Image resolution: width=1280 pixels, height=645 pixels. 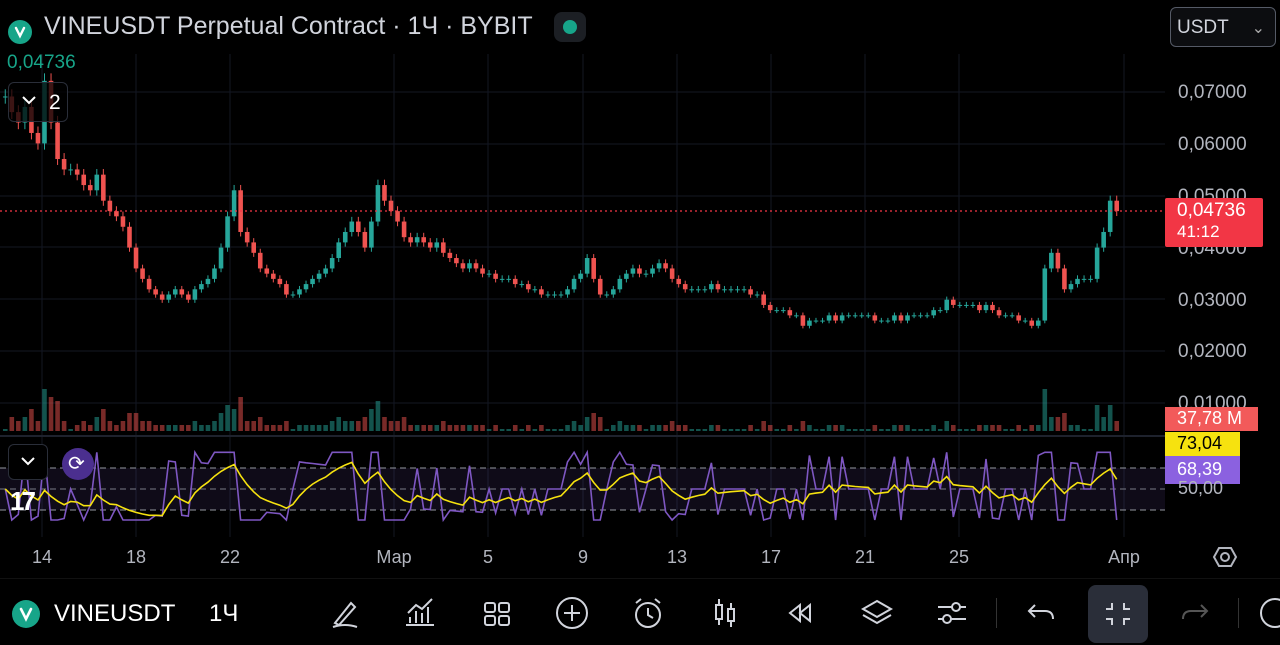 I want to click on account-icon, so click(x=1267, y=613).